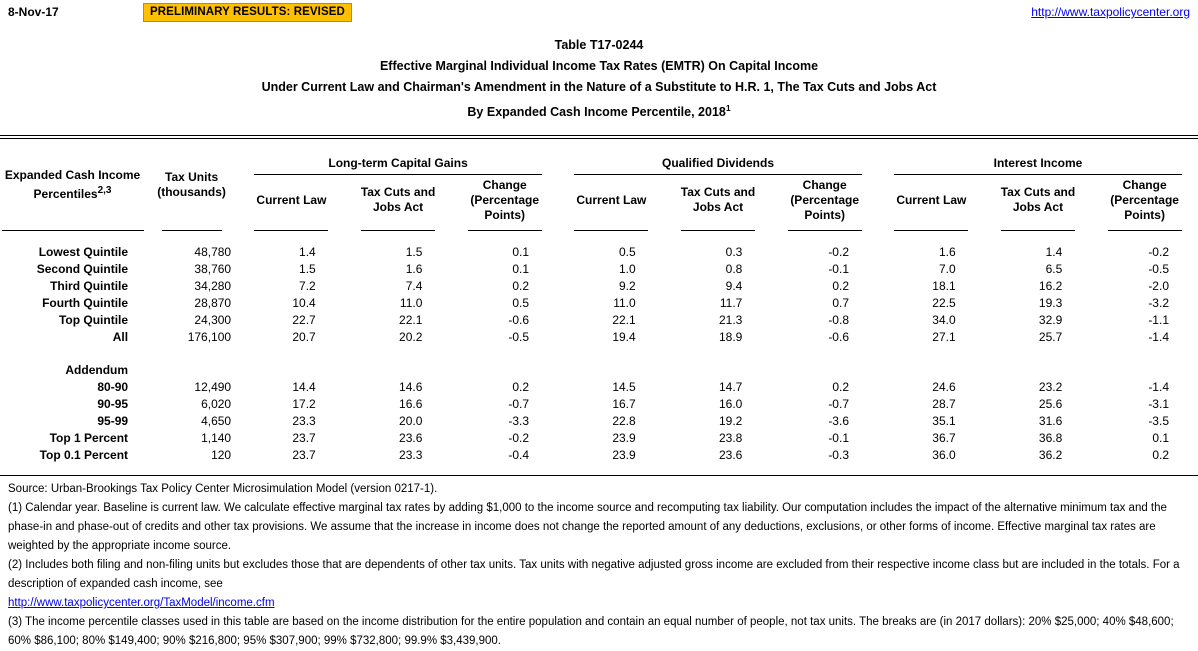 Image resolution: width=1198 pixels, height=651 pixels. What do you see at coordinates (1158, 404) in the screenshot?
I see `rate-cell: -3.1` at bounding box center [1158, 404].